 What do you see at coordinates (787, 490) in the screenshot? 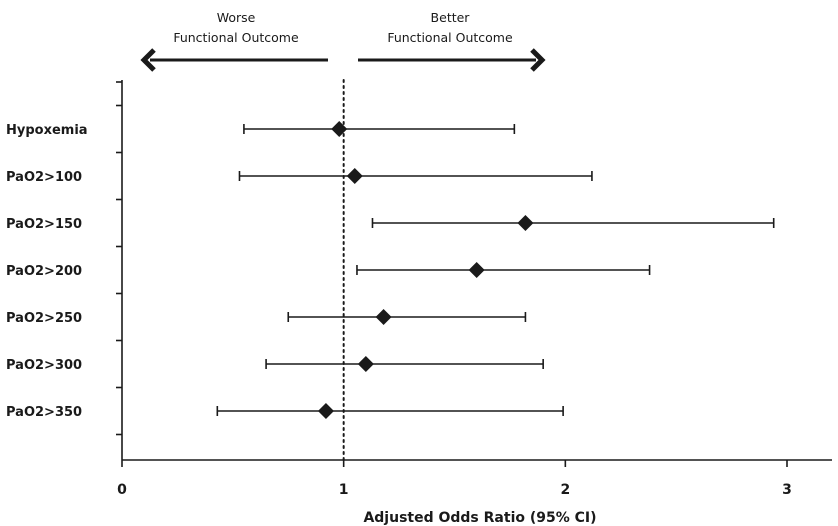
I see `x-tick-label: 3` at bounding box center [787, 490].